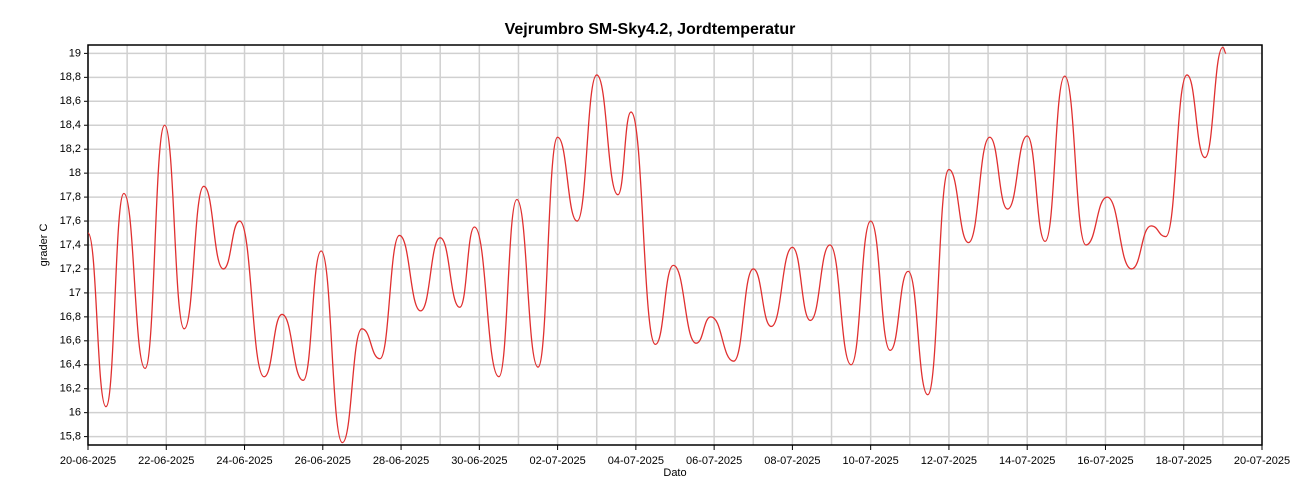  Describe the element at coordinates (674, 473) in the screenshot. I see `x-axis-label: Dato` at that location.